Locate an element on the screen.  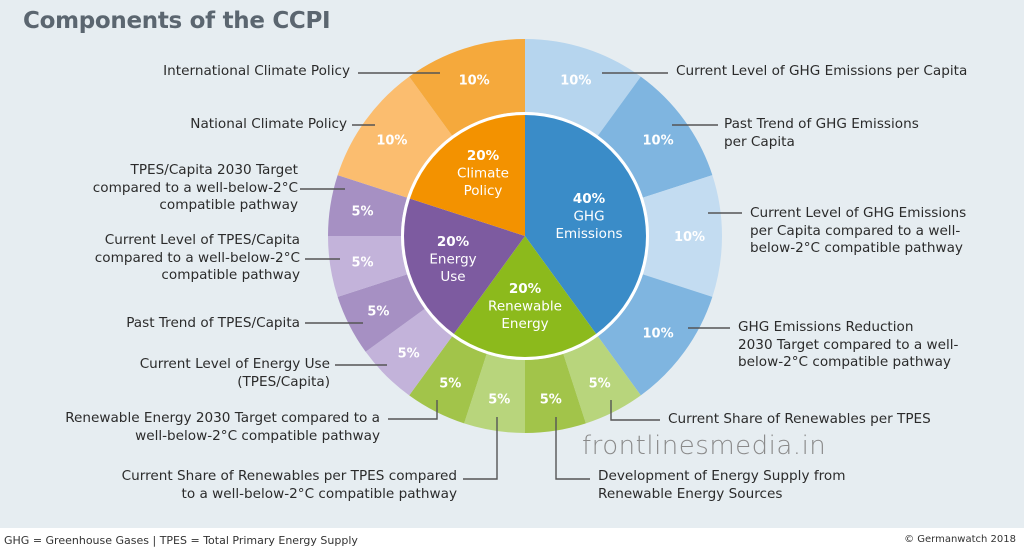
callout-line: Current Share of Renewables per TPES is located at coordinates (799, 419).